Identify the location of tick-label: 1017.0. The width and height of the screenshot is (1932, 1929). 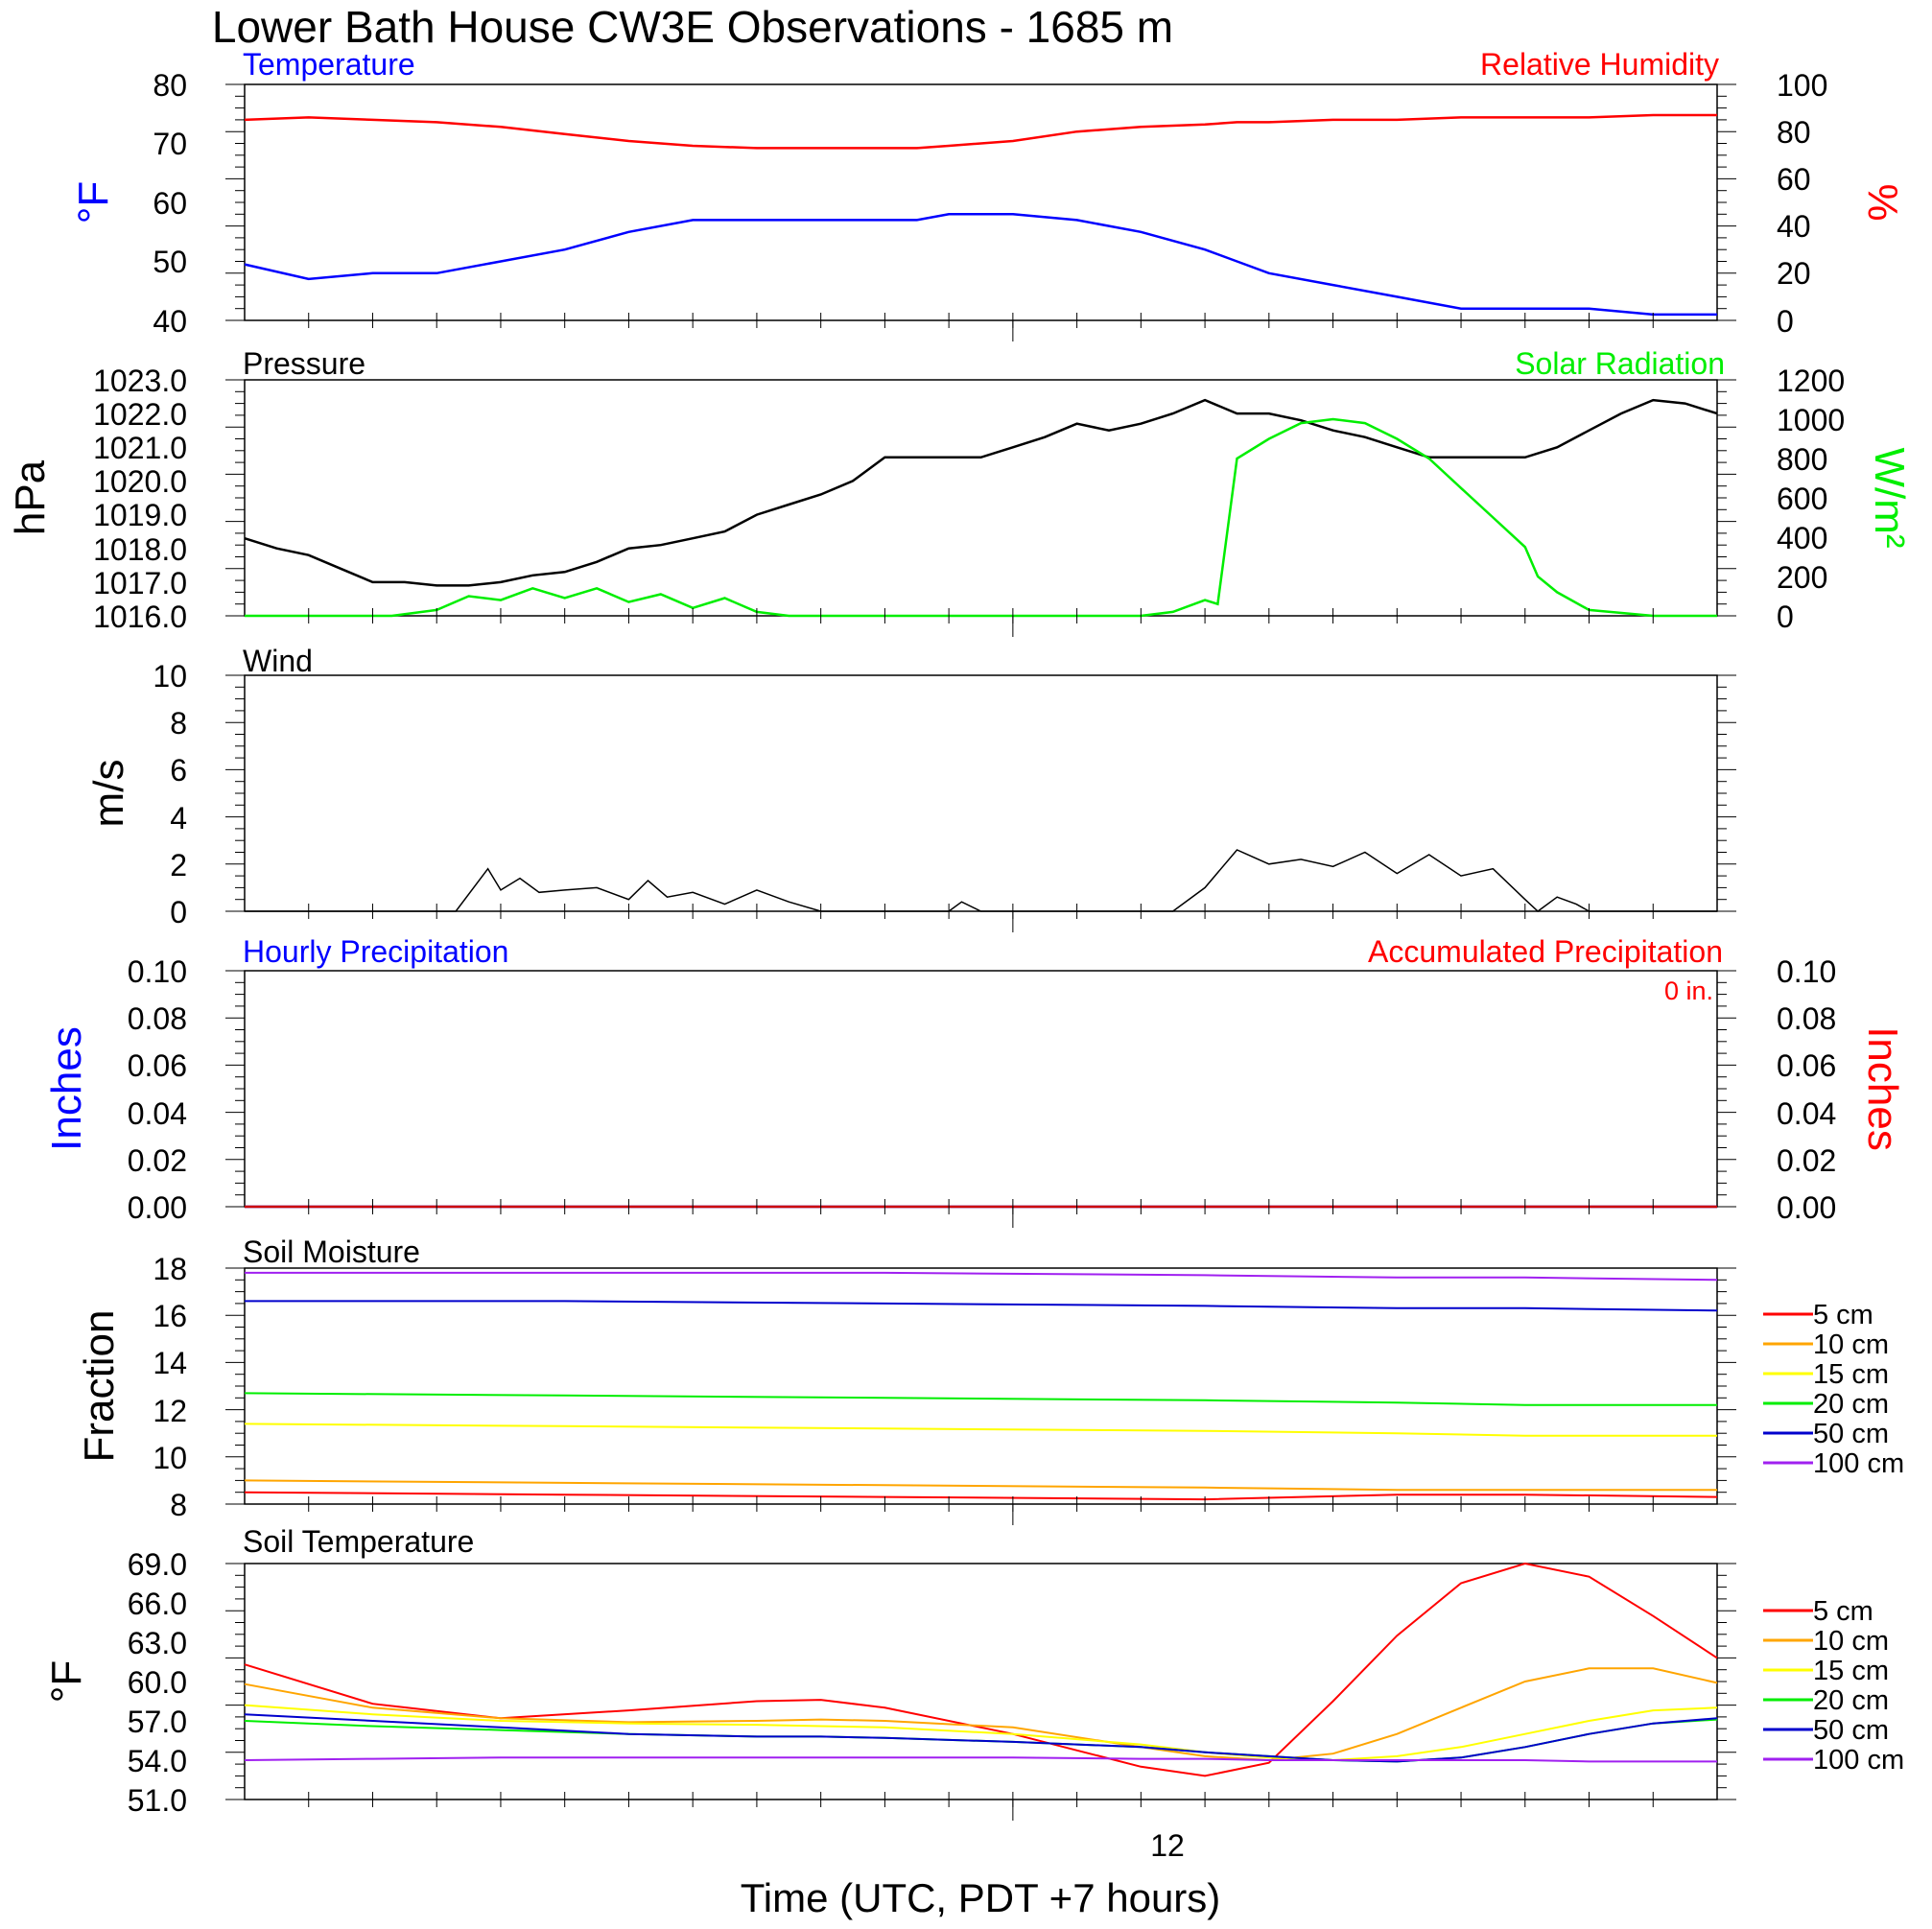
(140, 583).